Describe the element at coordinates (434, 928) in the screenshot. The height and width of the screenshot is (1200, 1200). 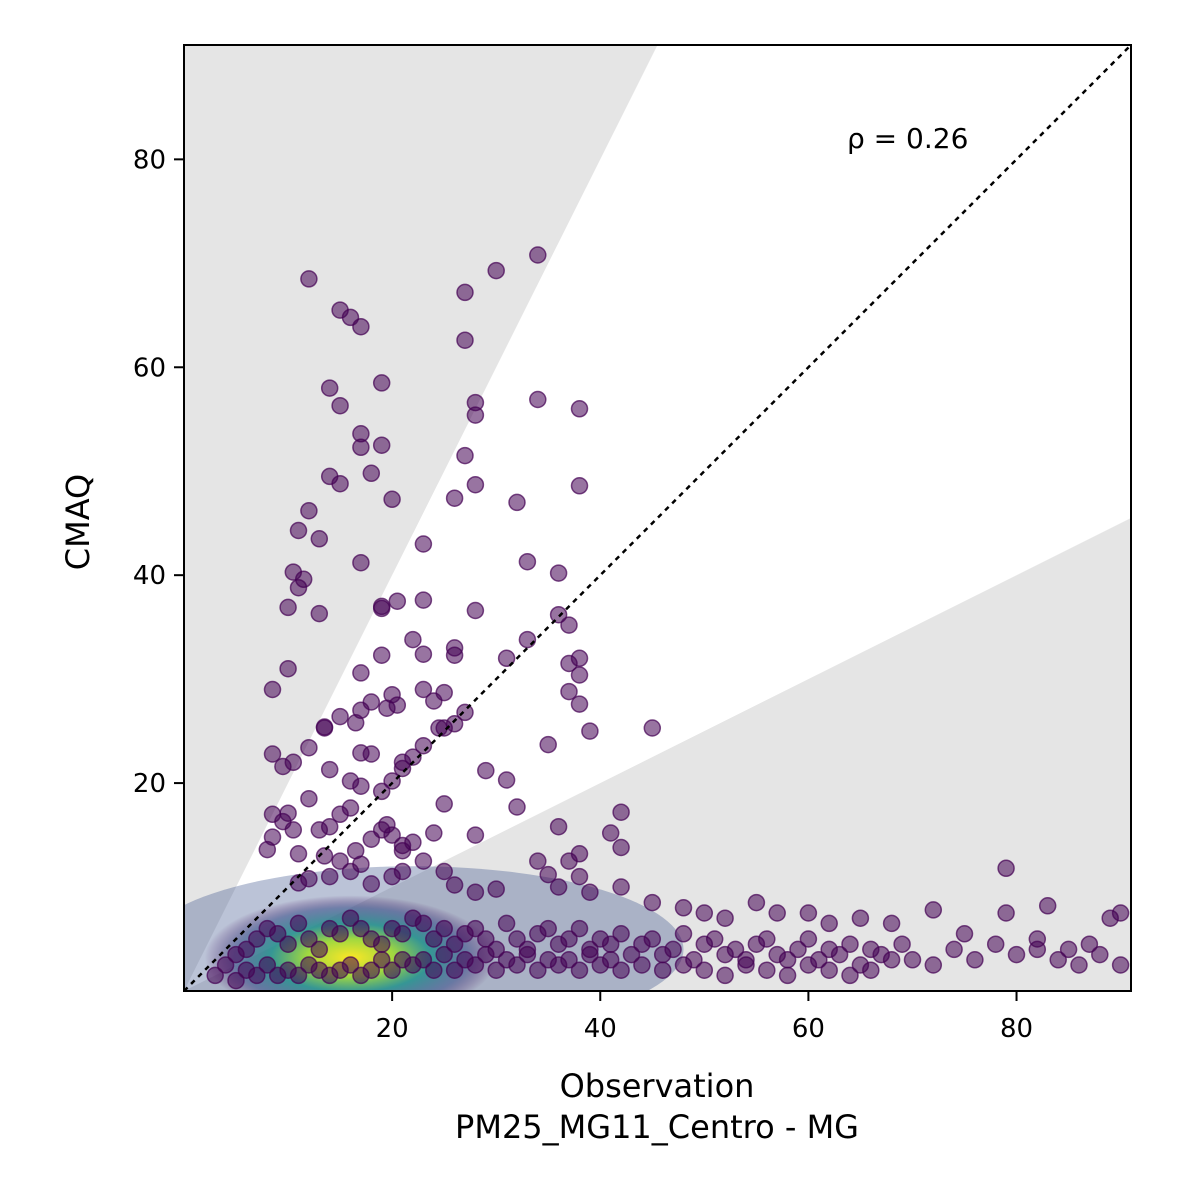
I see `density-core` at that location.